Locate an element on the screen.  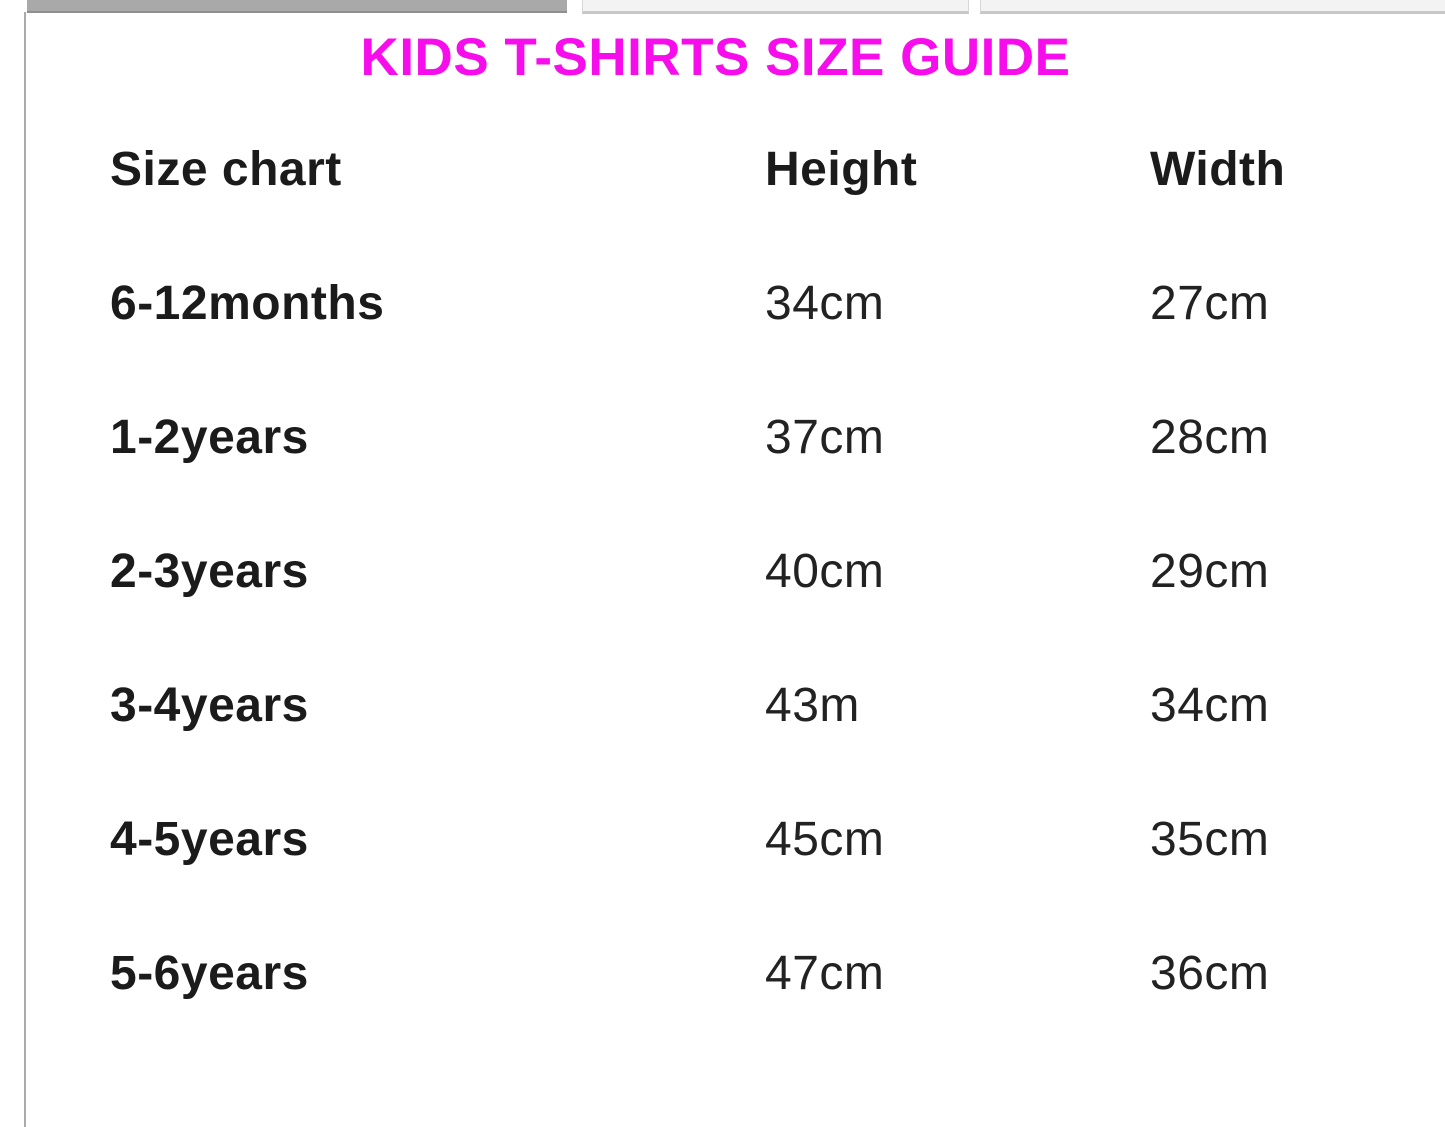
top-bar-dark-segment is located at coordinates (297, 6).